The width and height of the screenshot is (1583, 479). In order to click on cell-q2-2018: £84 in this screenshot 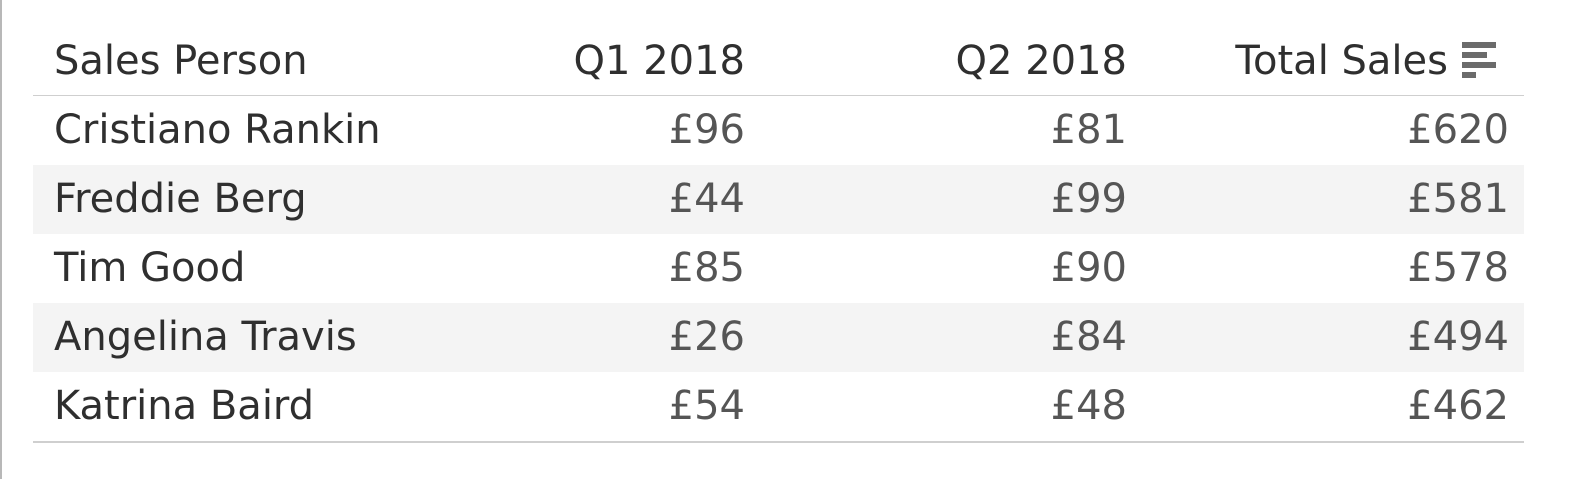, I will do `click(1088, 337)`.